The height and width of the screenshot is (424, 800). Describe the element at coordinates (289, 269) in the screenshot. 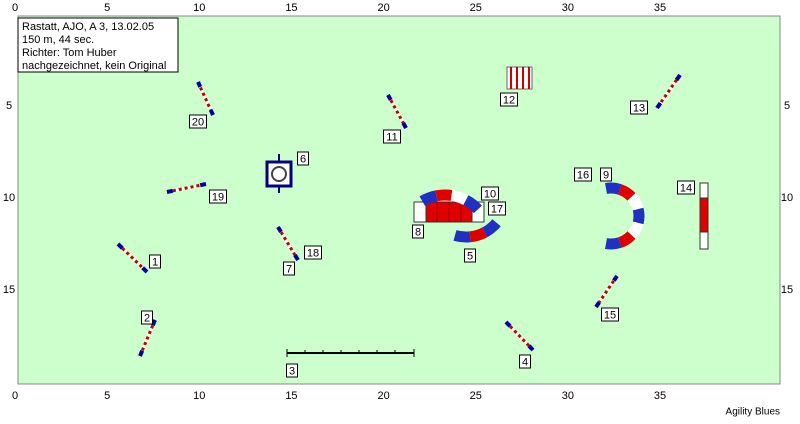

I see `obstacle-number: 7` at that location.